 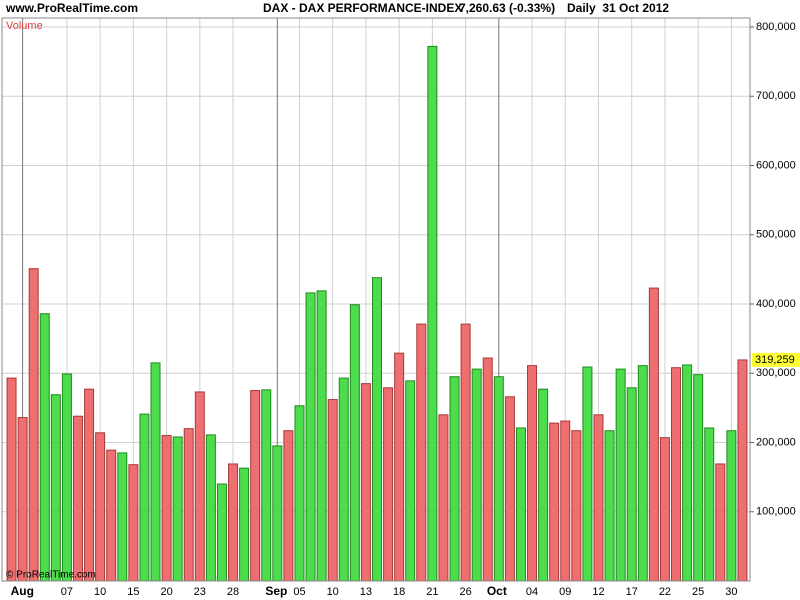 What do you see at coordinates (22, 591) in the screenshot?
I see `x-tick-label: Aug` at bounding box center [22, 591].